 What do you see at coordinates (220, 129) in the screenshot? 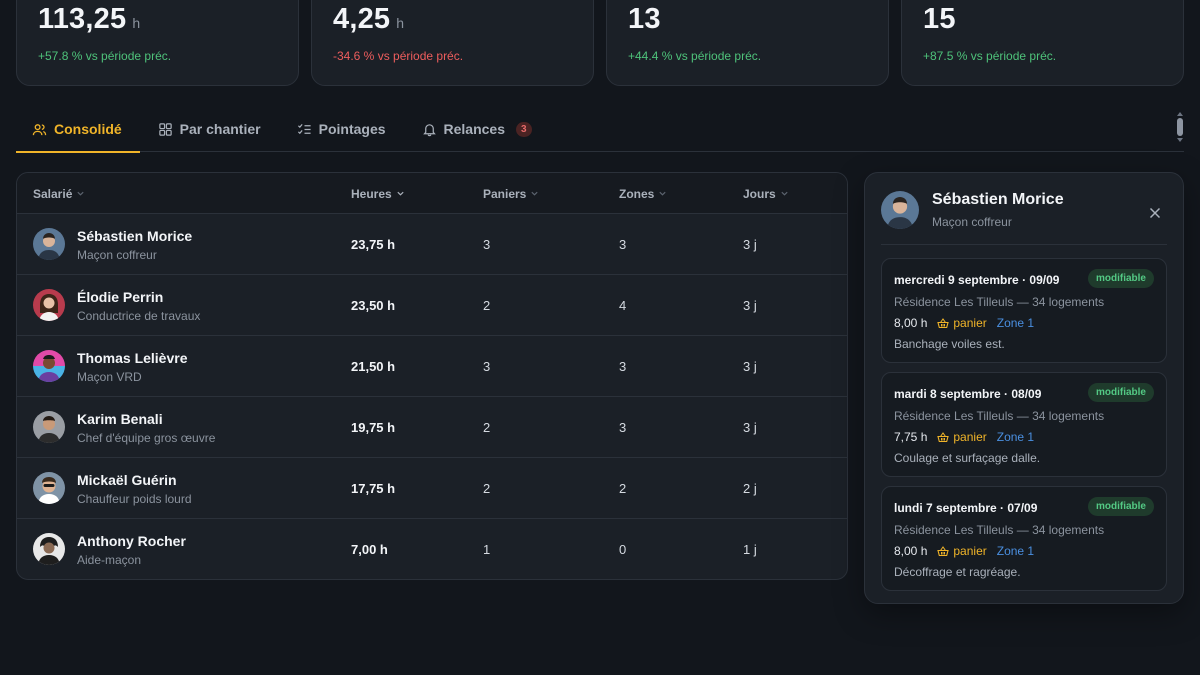
I see `tab-label: Par chantier` at bounding box center [220, 129].